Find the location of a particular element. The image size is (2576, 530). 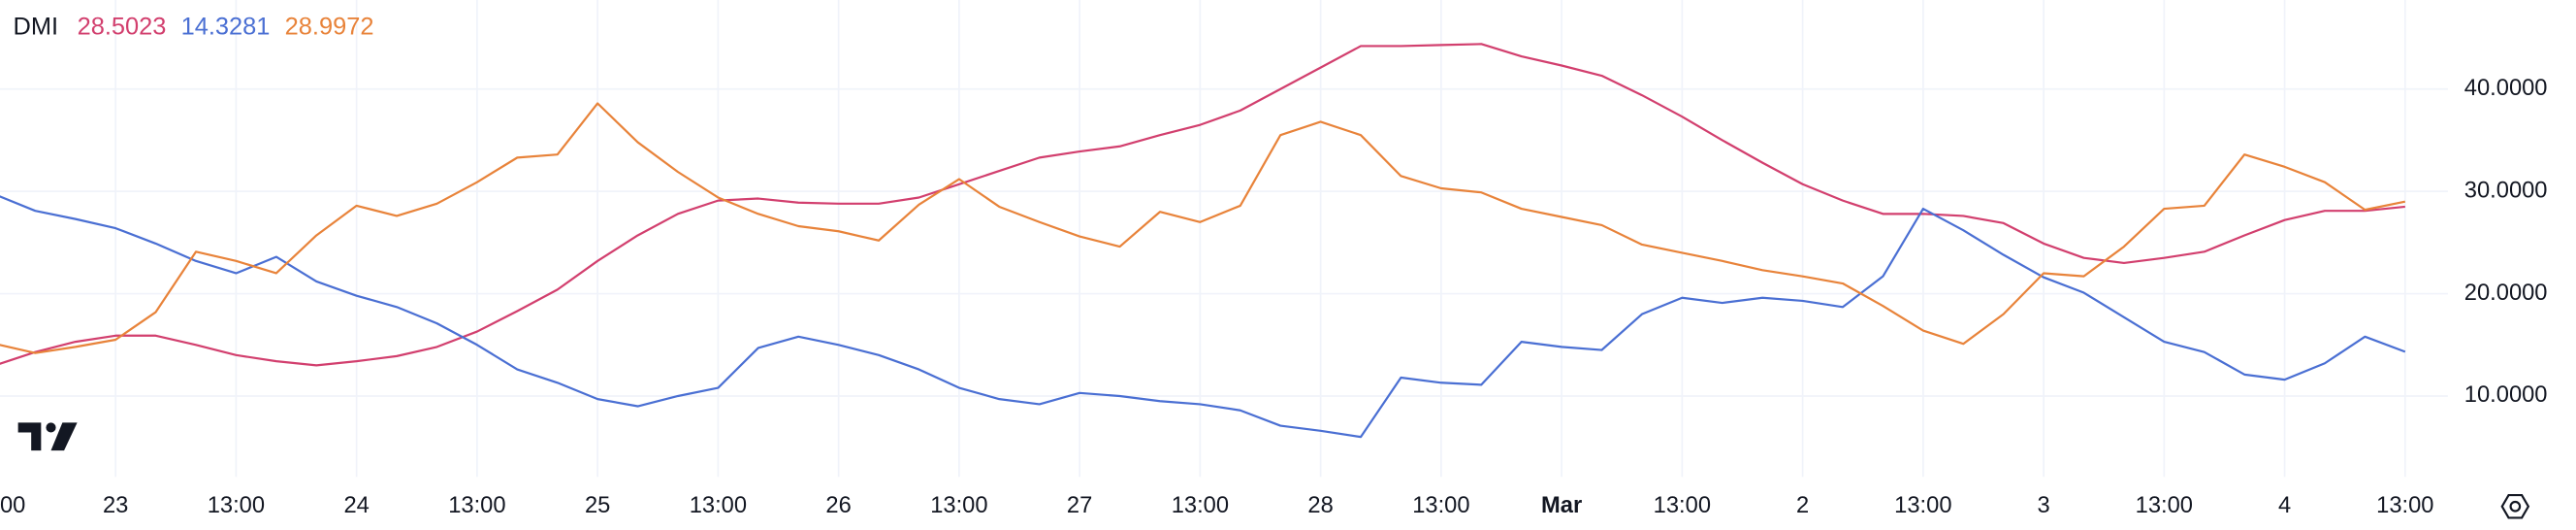

legend-value: 28.5023 is located at coordinates (122, 27).